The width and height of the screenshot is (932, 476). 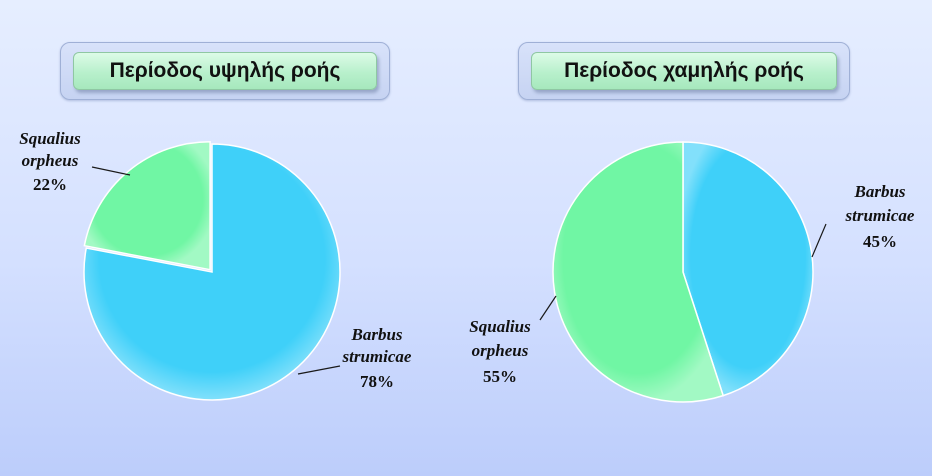 What do you see at coordinates (147, 205) in the screenshot?
I see `pie-slice-shine-squalius-high` at bounding box center [147, 205].